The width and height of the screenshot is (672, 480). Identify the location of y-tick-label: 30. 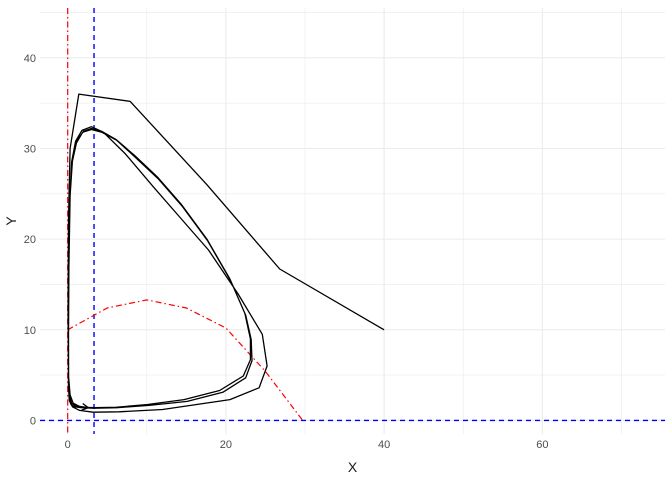
(30, 149).